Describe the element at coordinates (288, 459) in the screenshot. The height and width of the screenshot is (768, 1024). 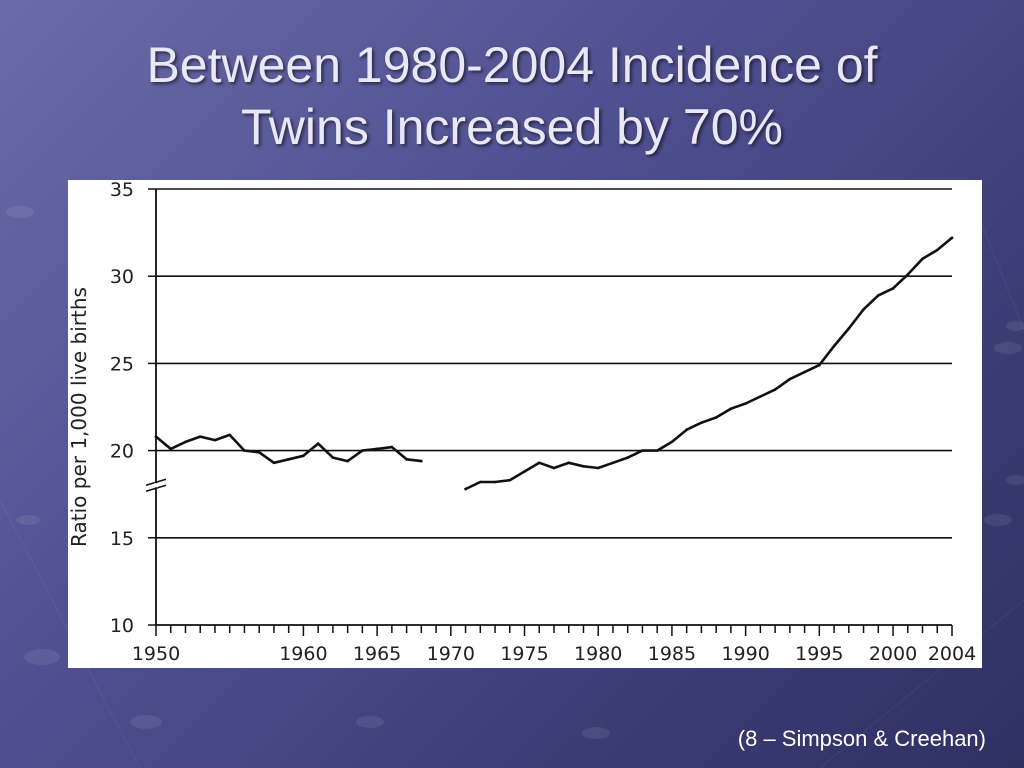
I see `data-point-1959` at that location.